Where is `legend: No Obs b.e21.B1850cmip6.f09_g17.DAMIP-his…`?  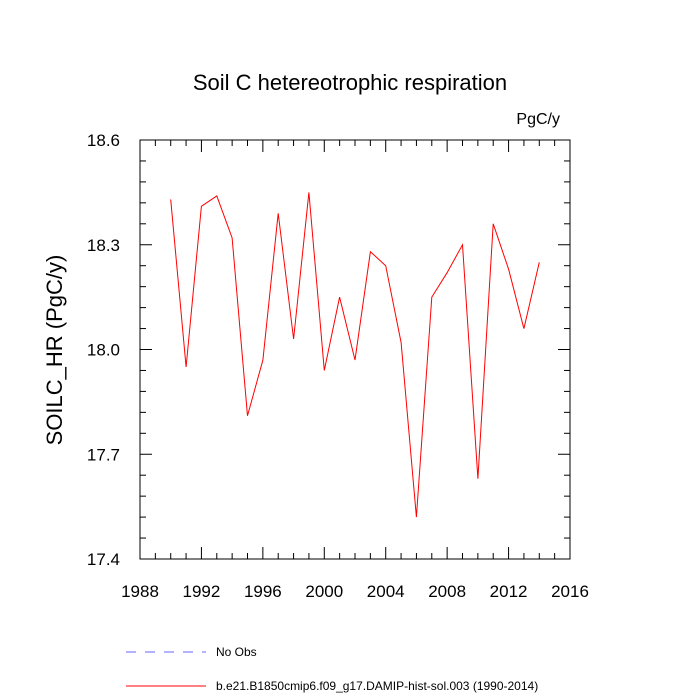 legend: No Obs b.e21.B1850cmip6.f09_g17.DAMIP-his… is located at coordinates (332, 669).